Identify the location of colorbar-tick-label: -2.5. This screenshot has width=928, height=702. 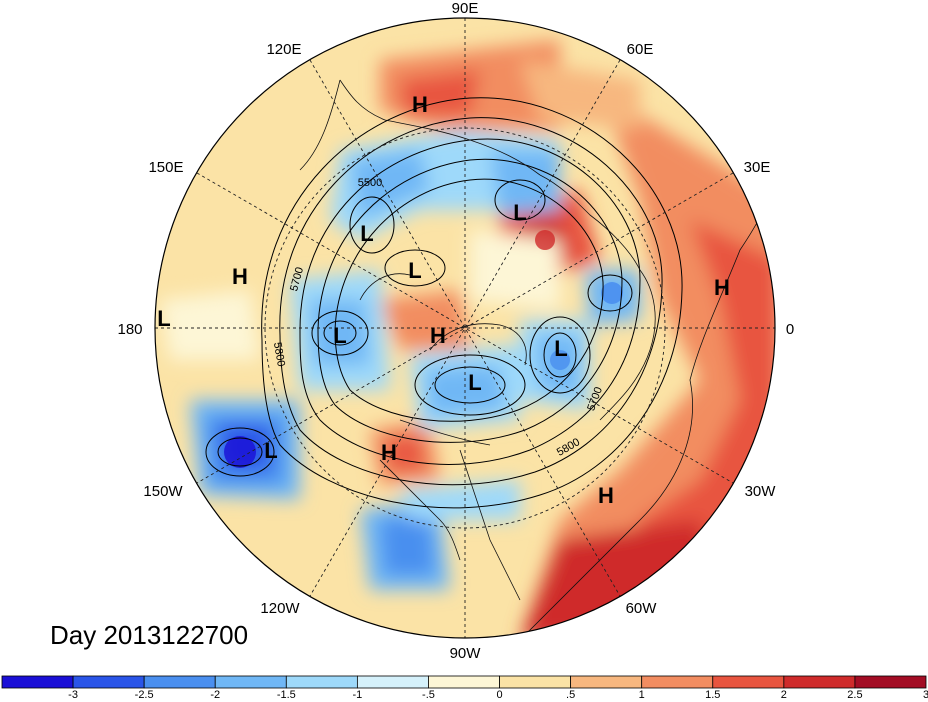
(144, 695).